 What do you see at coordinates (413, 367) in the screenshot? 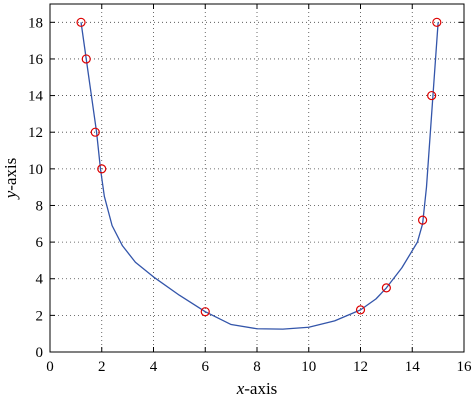
I see `x-tick-label: 14` at bounding box center [413, 367].